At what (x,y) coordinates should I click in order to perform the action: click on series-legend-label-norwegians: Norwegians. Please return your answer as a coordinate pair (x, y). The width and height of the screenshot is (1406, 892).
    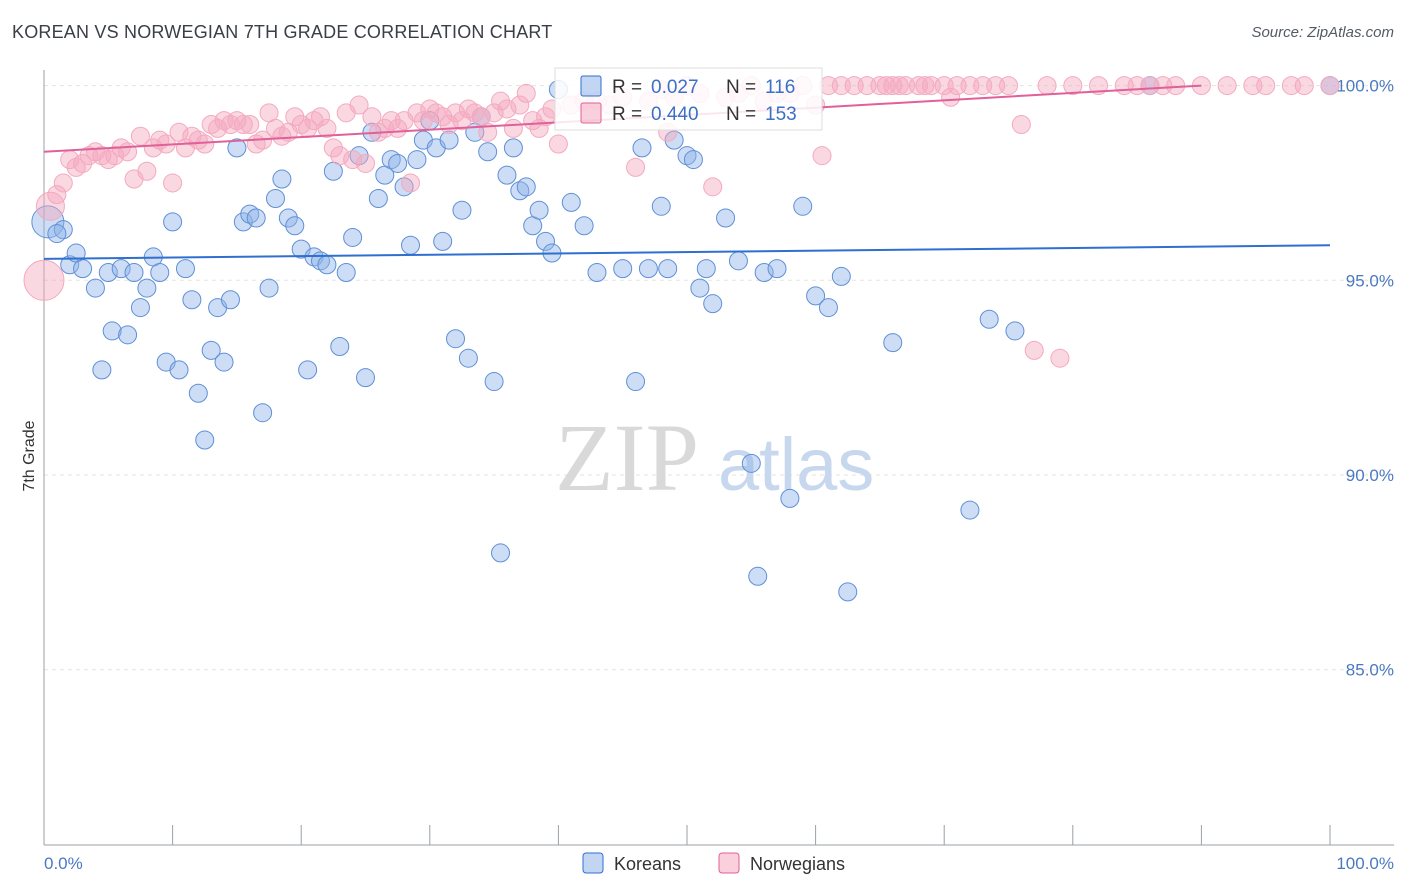
    Looking at the image, I should click on (797, 864).